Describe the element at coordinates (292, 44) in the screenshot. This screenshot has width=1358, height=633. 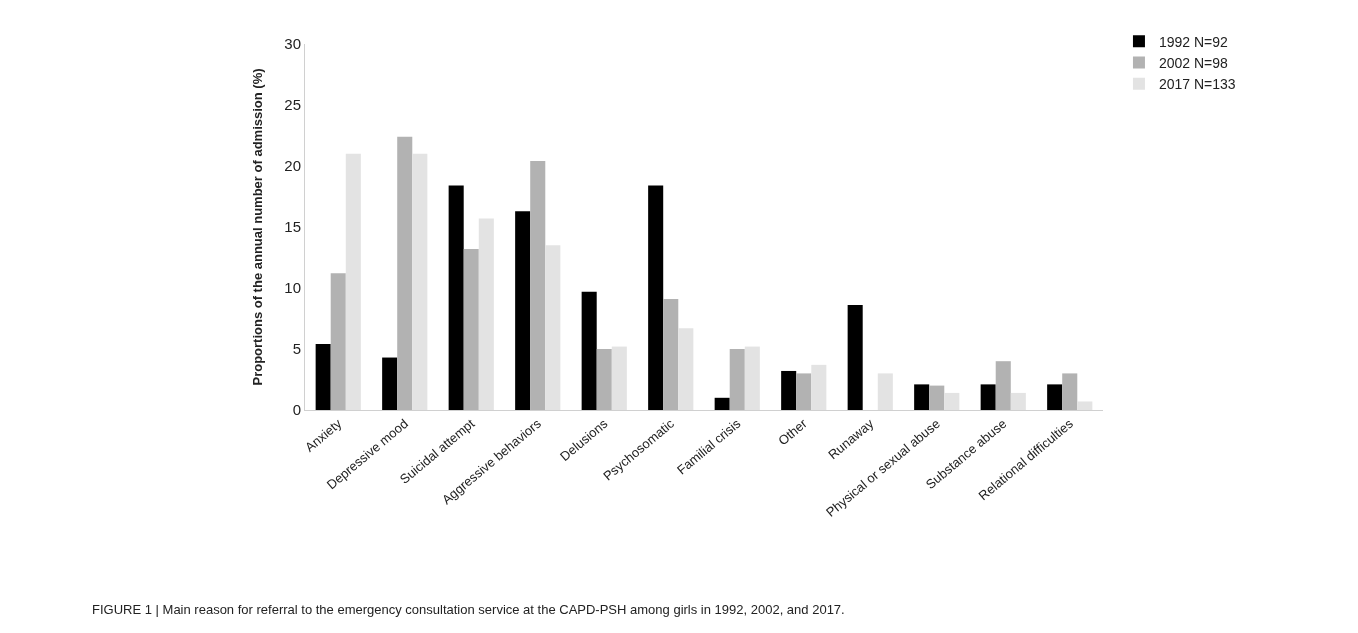
I see `y-tick-label: 30` at that location.